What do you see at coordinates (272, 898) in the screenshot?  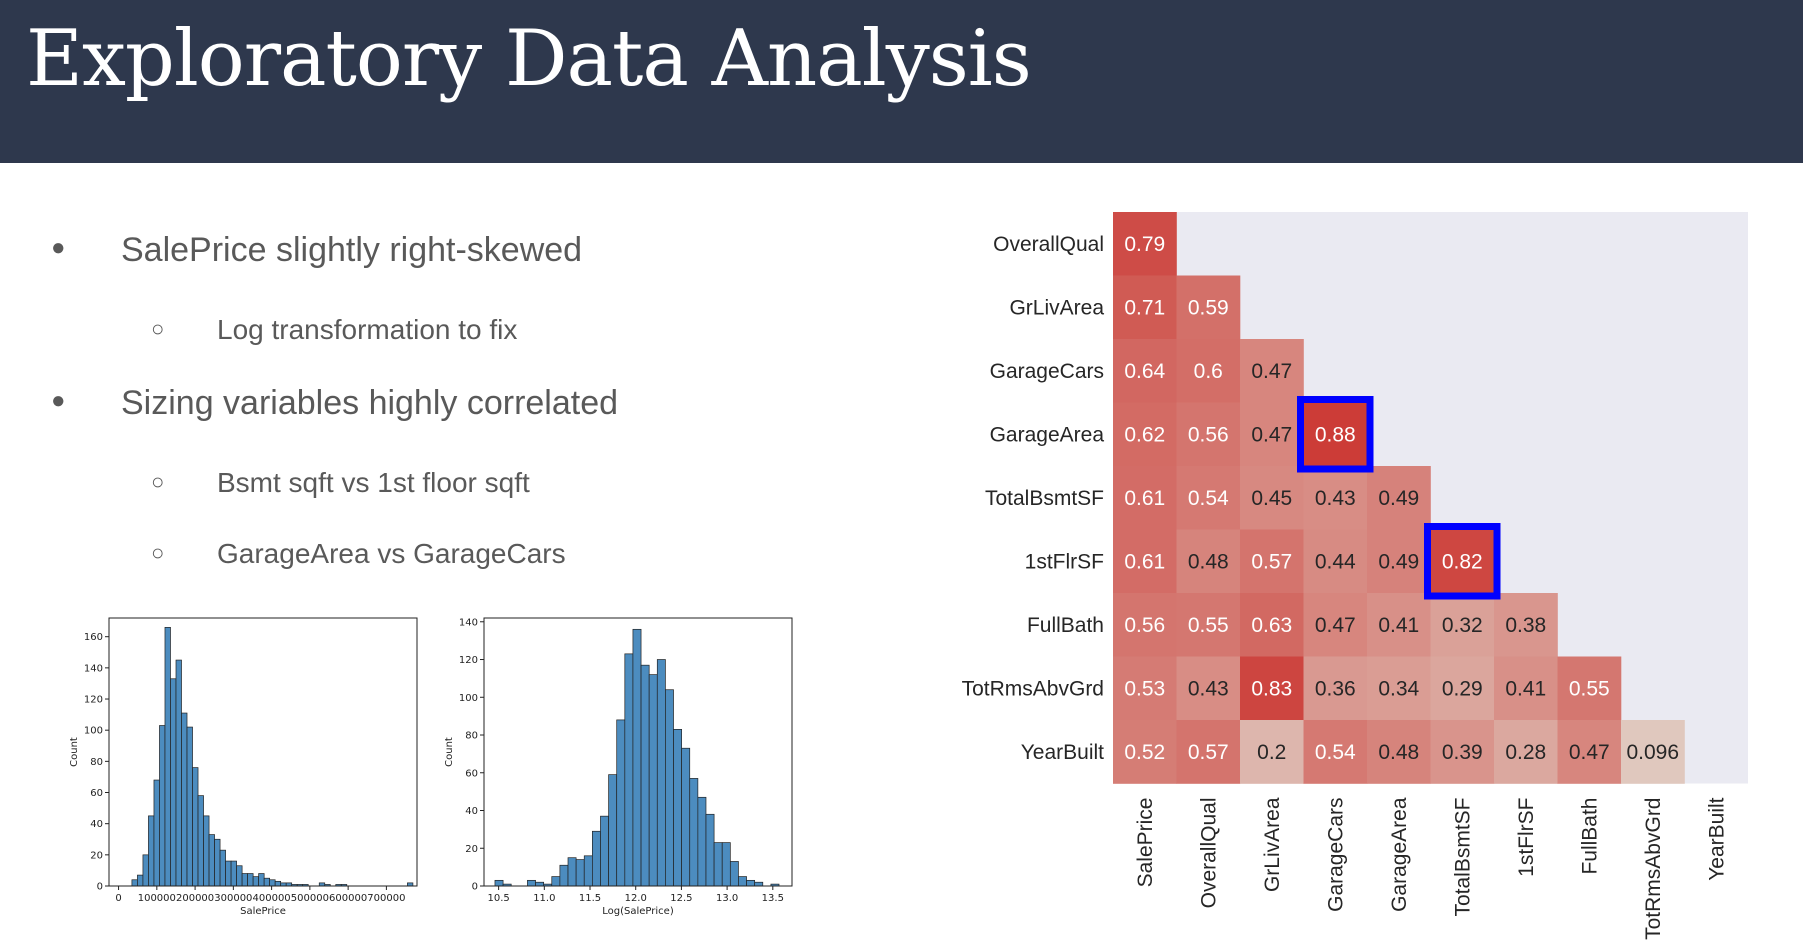 I see `x-tick-label: 400000` at bounding box center [272, 898].